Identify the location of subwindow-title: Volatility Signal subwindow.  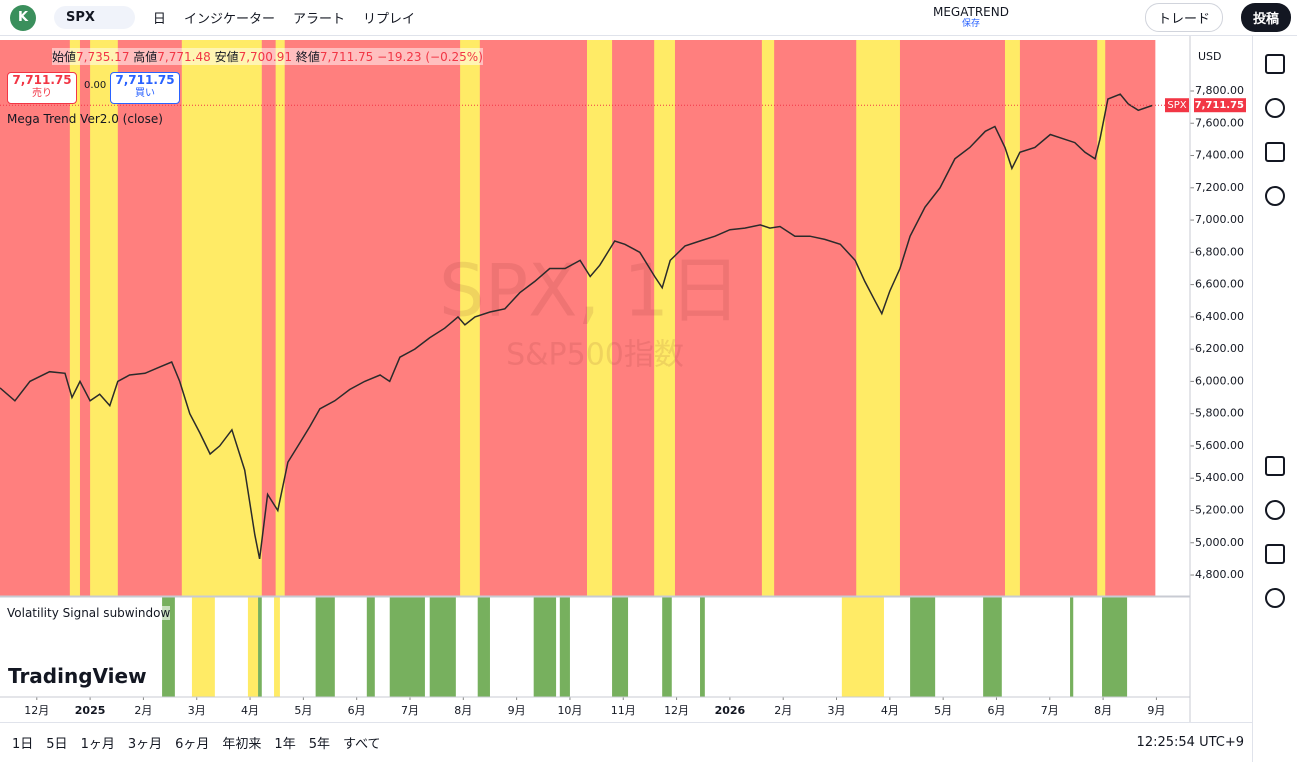
(89, 613).